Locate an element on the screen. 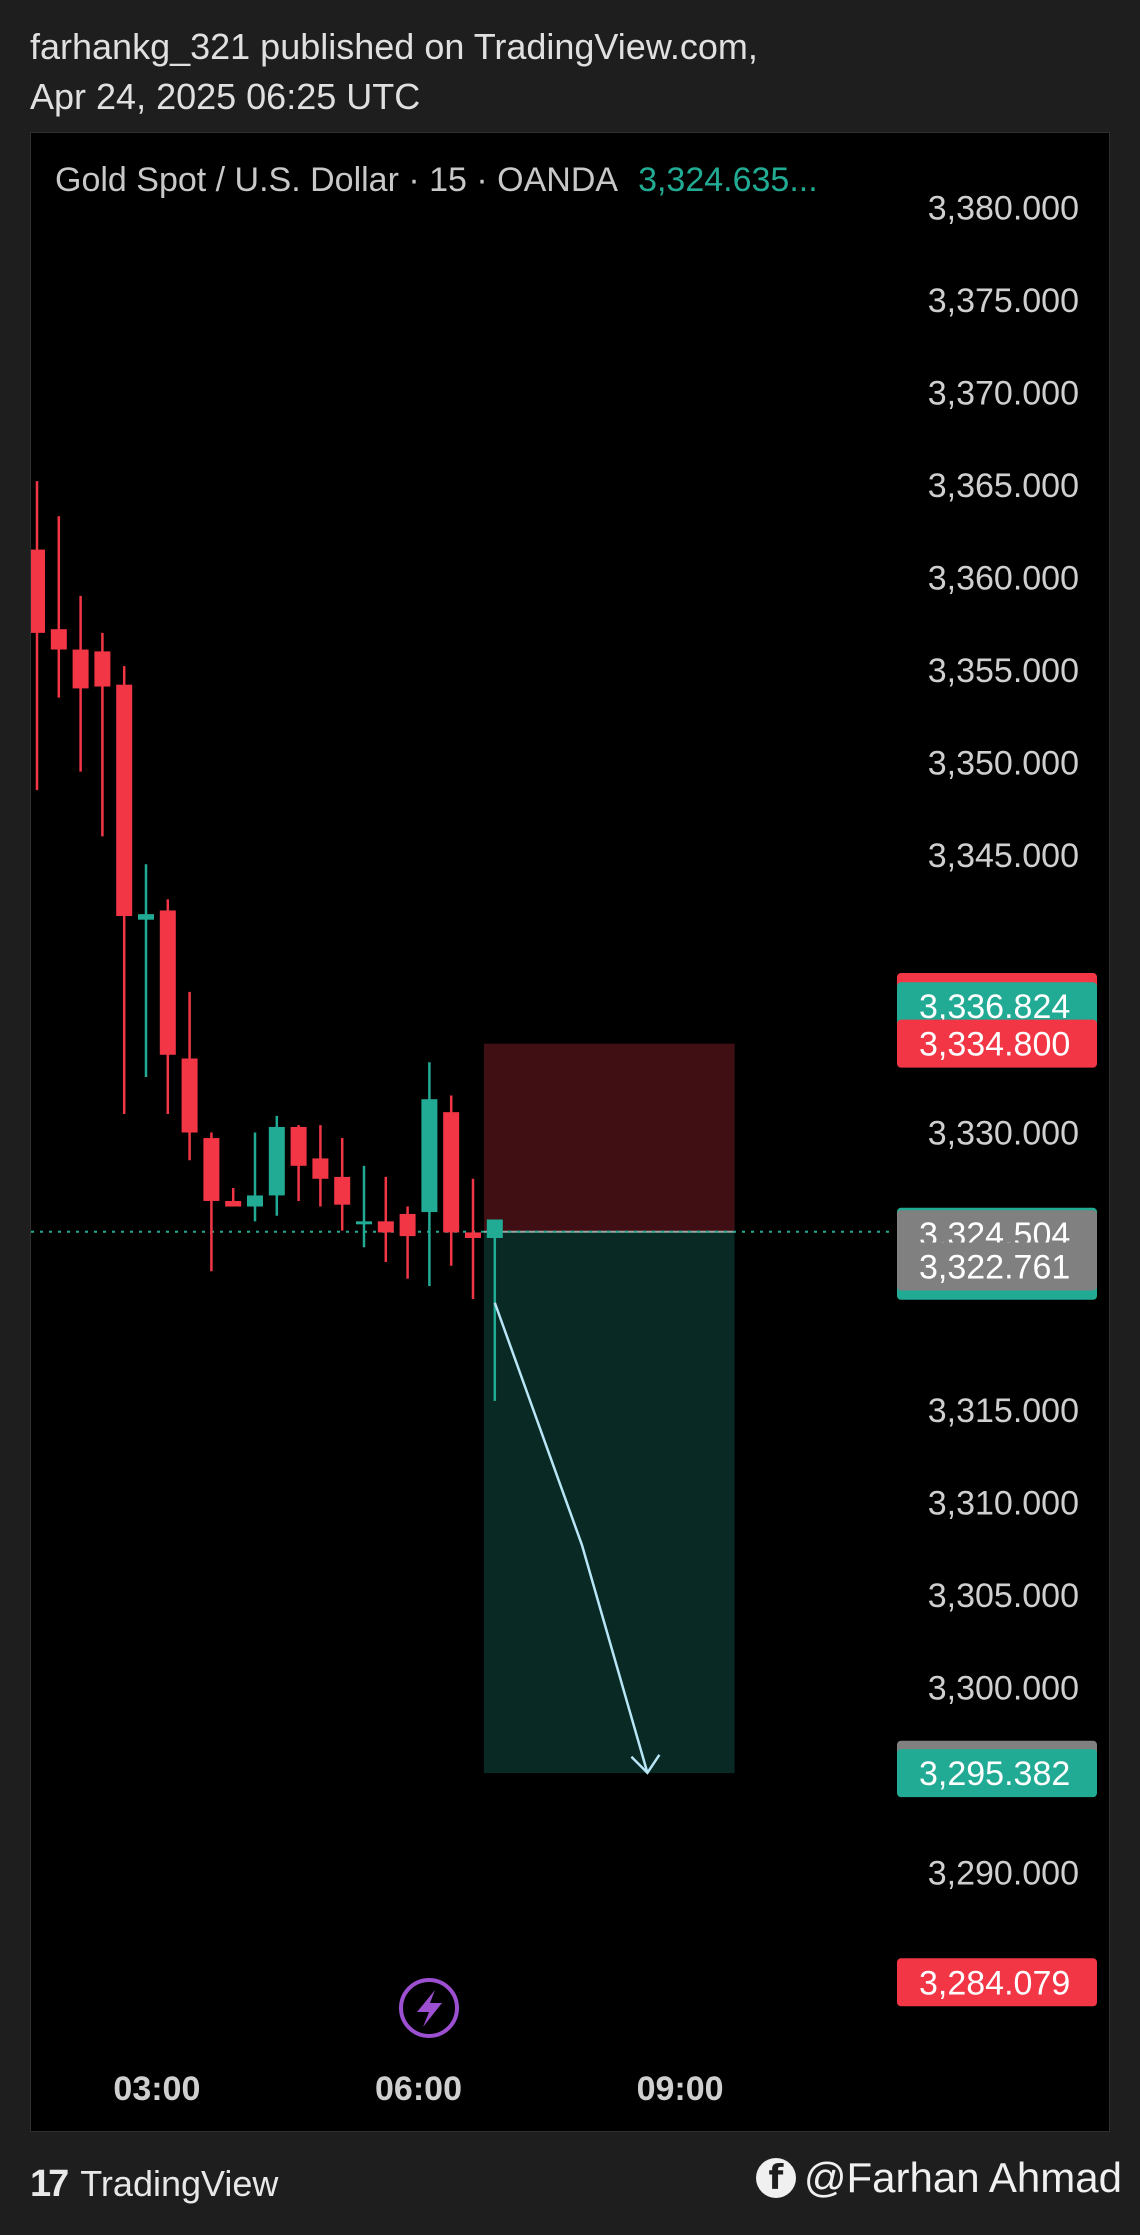 This screenshot has height=2235, width=1140. lightning-icon-ring is located at coordinates (429, 2008).